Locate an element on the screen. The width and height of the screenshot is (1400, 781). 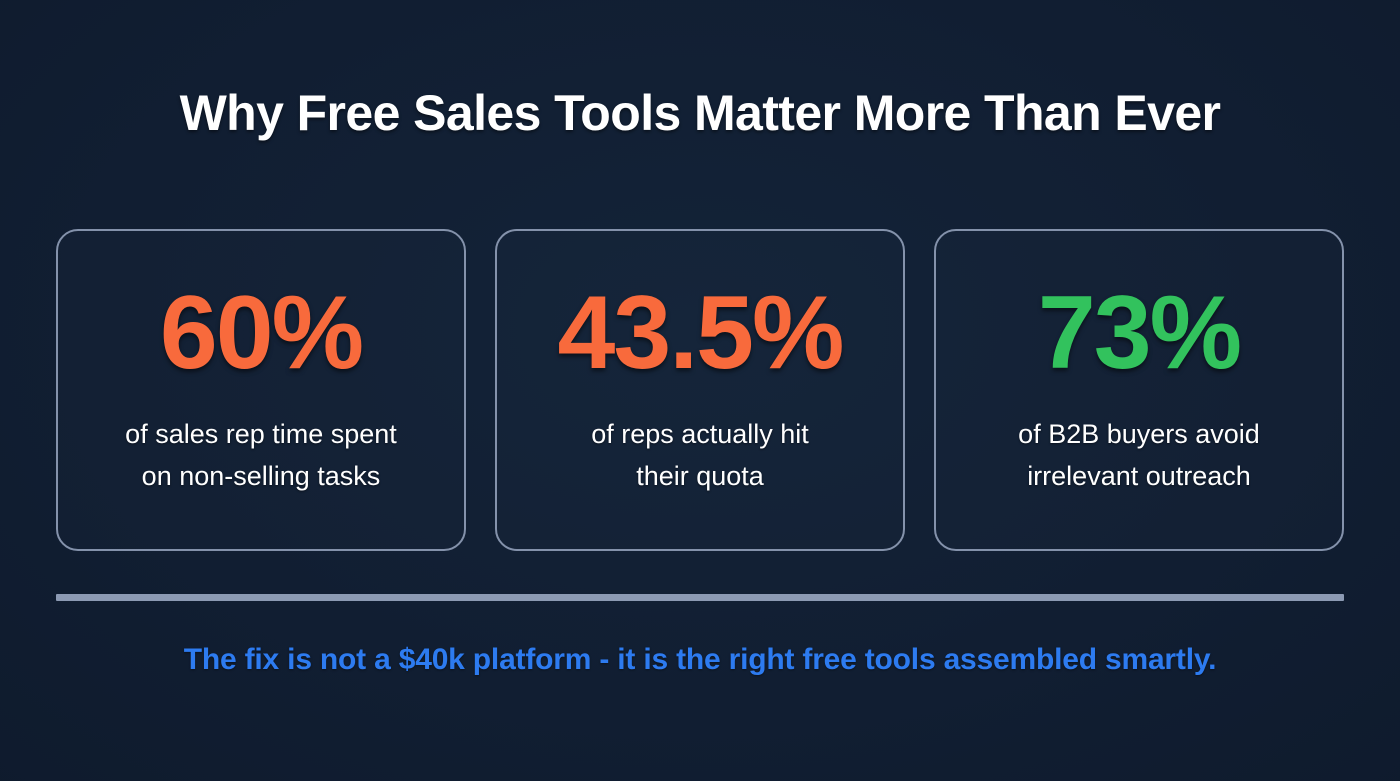
stat-value: 43.5% is located at coordinates (701, 333).